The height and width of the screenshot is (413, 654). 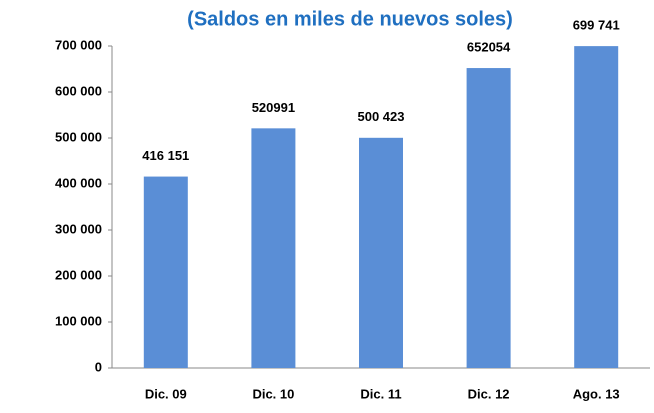 I want to click on x-tick-label: Dic. 11, so click(x=380, y=393).